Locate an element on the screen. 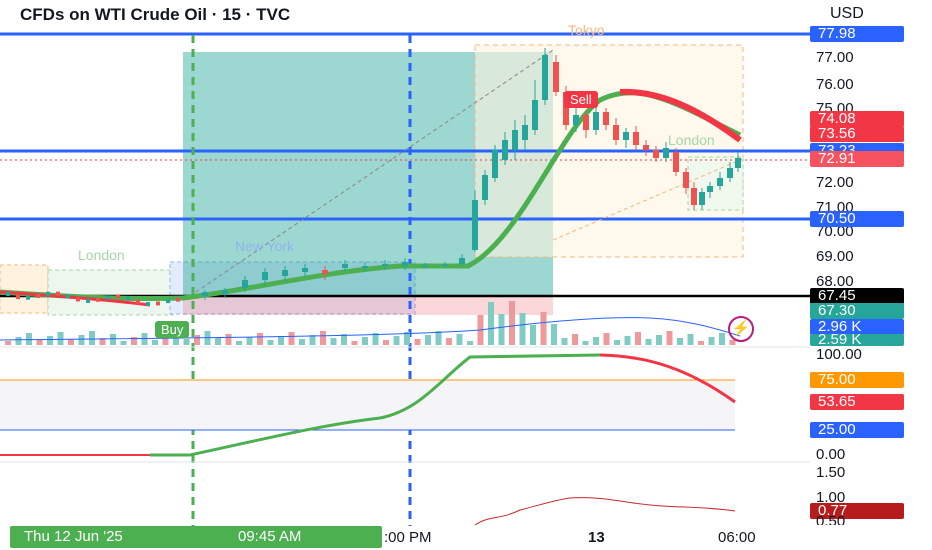  ma-ribbon-red is located at coordinates (680, 115).